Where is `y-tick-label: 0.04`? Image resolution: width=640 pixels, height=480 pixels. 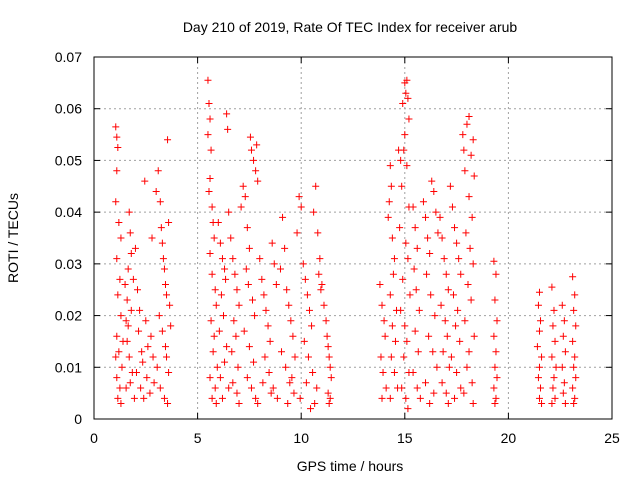 y-tick-label: 0.04 is located at coordinates (68, 212).